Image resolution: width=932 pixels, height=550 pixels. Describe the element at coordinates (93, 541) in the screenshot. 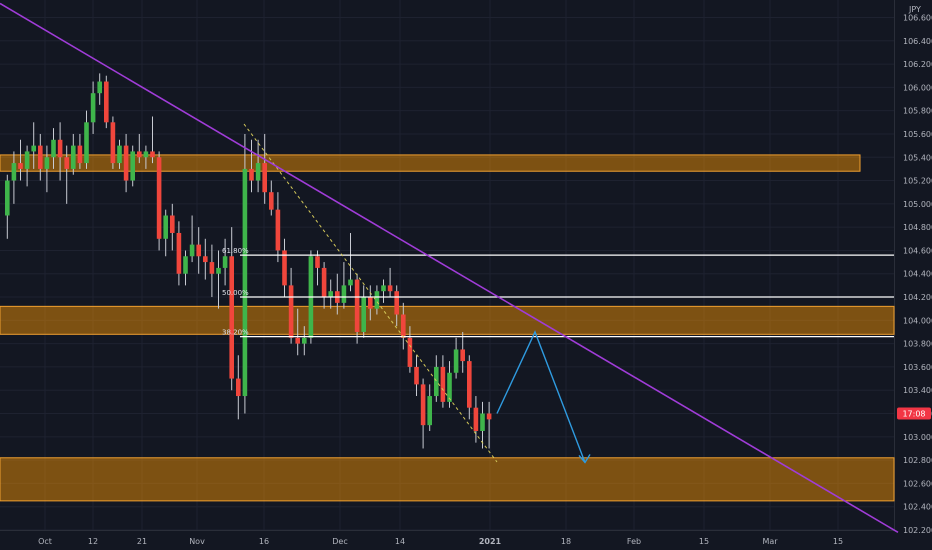

I see `time-tick-label: 12` at that location.